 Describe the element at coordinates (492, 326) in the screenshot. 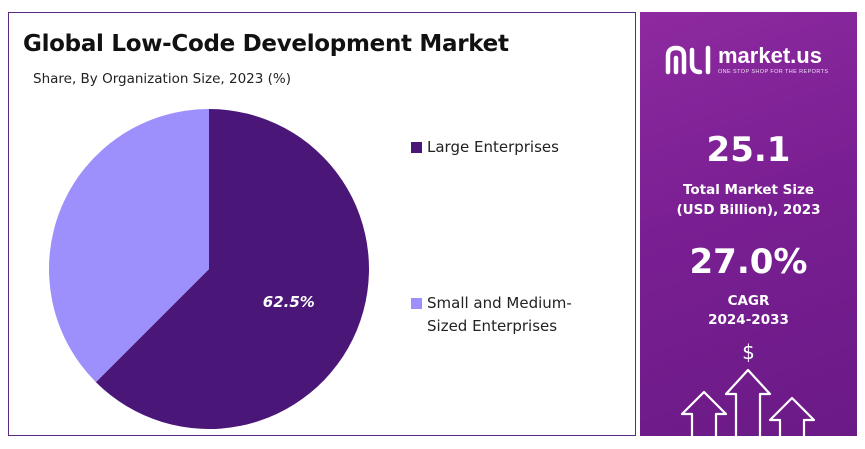

I see `legend-label-line2: Sized Enterprises` at that location.